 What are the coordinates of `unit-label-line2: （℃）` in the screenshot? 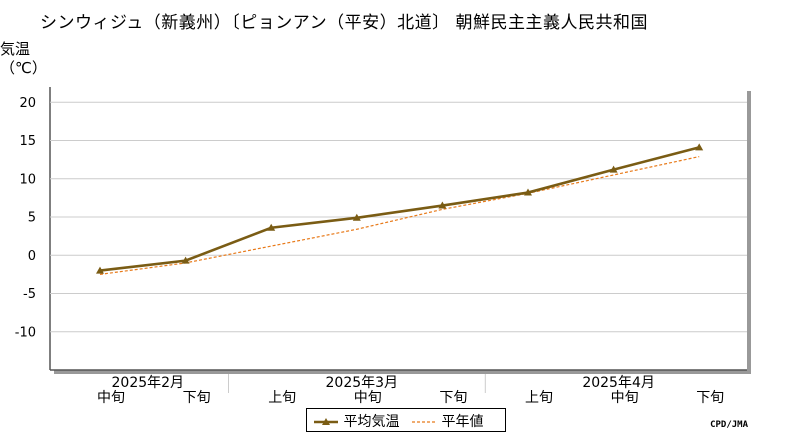 It's located at (23, 68).